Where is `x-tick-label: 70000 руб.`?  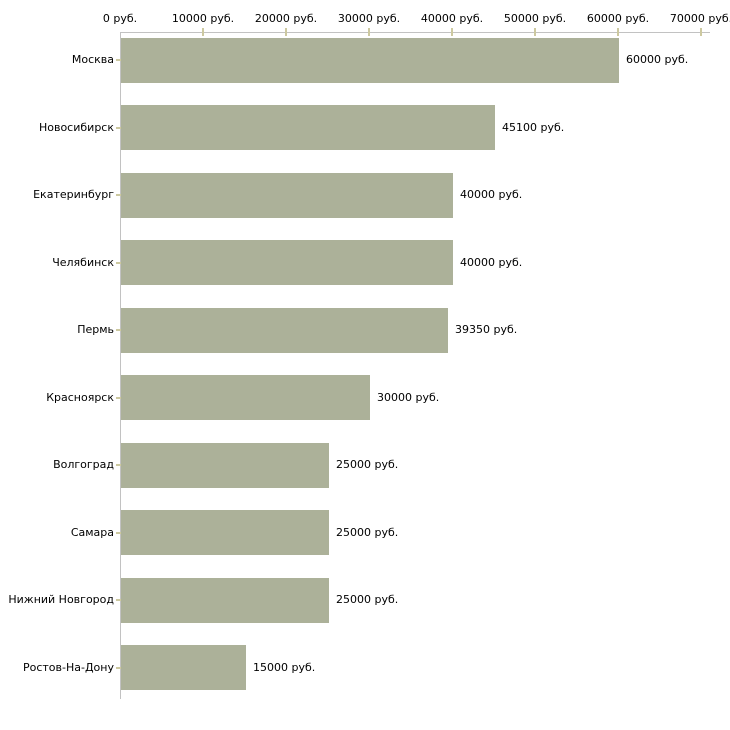
x-tick-label: 70000 руб. is located at coordinates (699, 18).